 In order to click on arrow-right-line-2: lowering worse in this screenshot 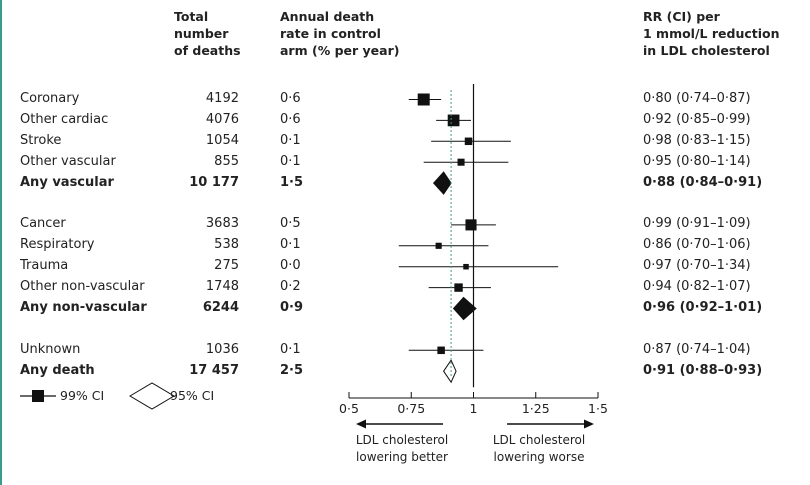, I will do `click(539, 457)`.